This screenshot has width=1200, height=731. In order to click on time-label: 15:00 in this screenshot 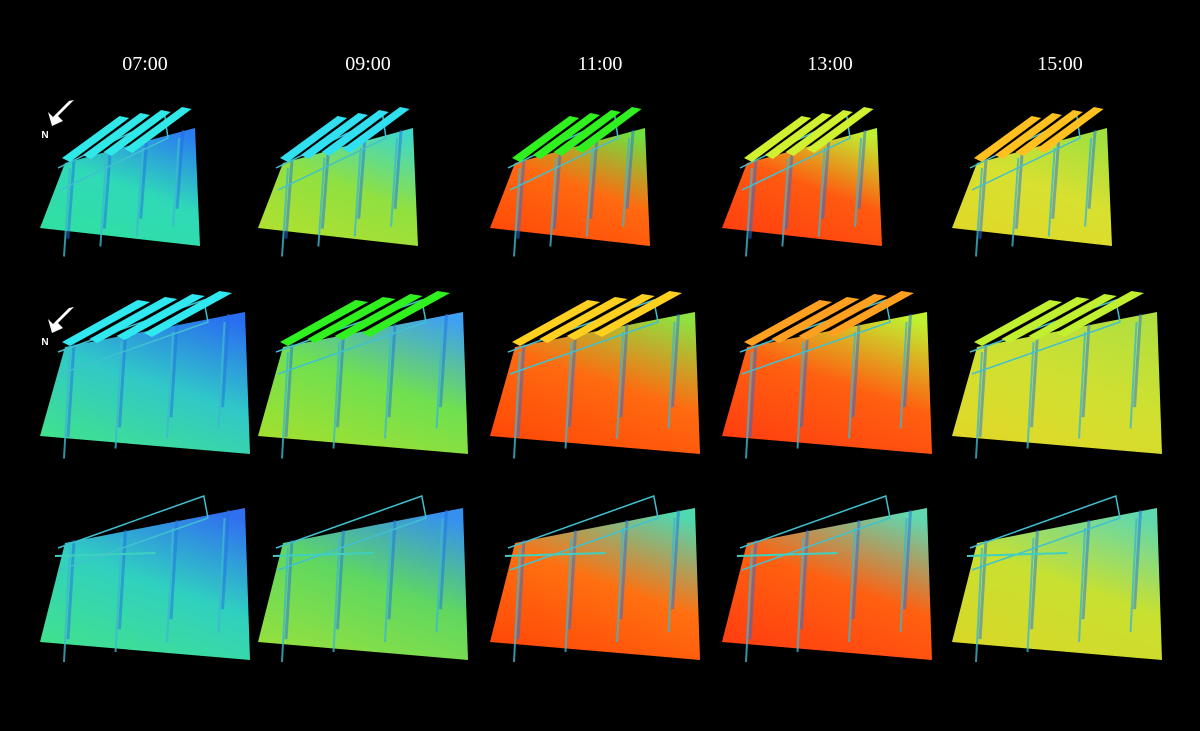, I will do `click(1060, 64)`.